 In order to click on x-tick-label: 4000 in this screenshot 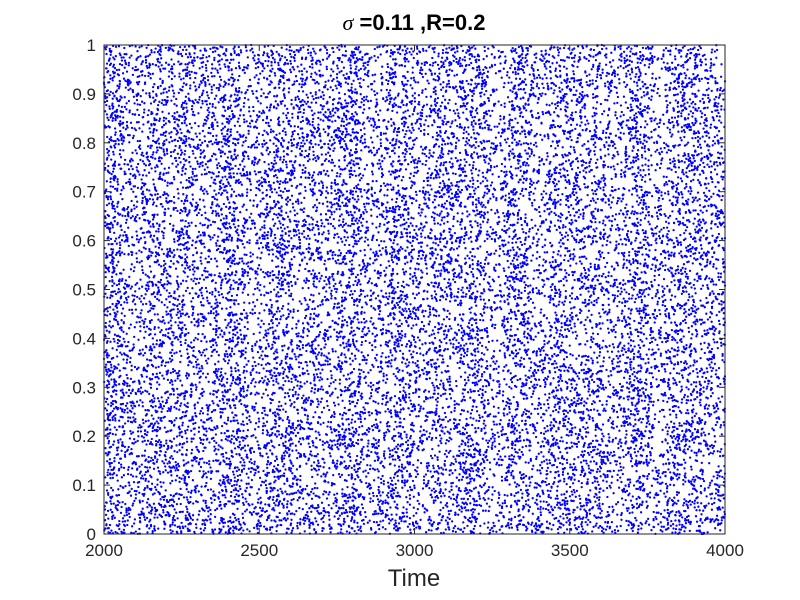, I will do `click(725, 550)`.